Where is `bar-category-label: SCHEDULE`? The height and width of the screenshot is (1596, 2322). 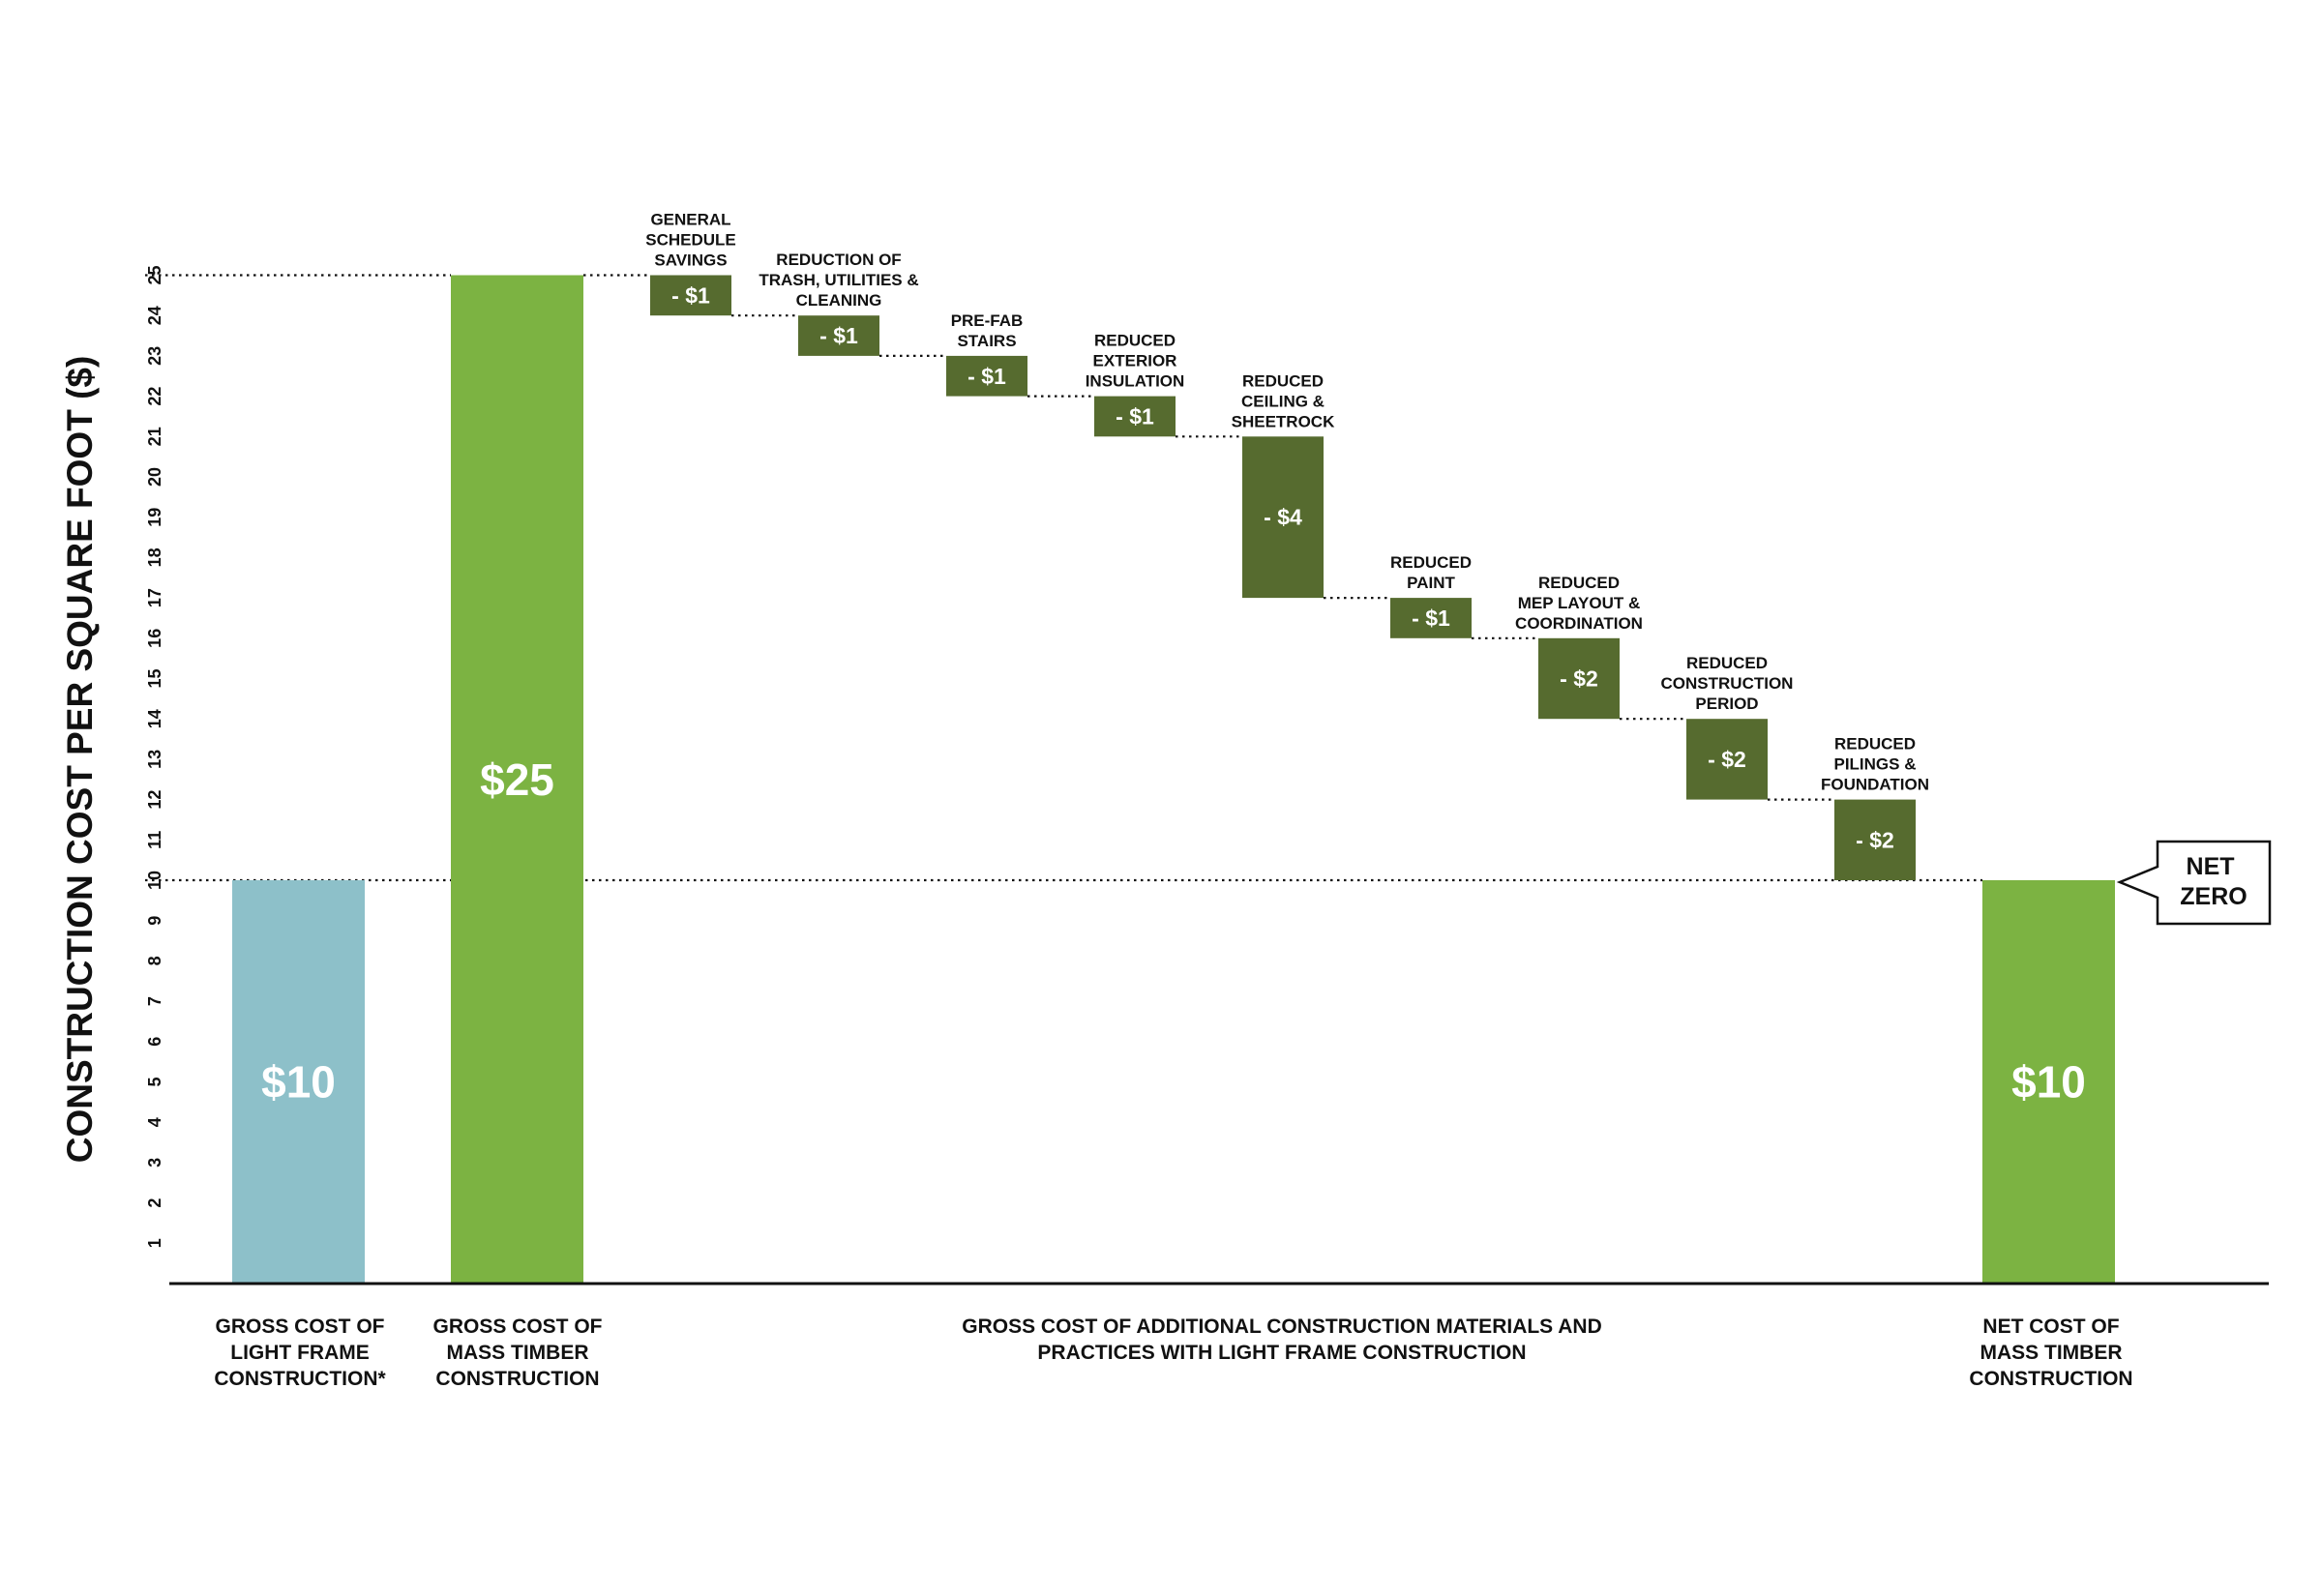 bar-category-label: SCHEDULE is located at coordinates (690, 240).